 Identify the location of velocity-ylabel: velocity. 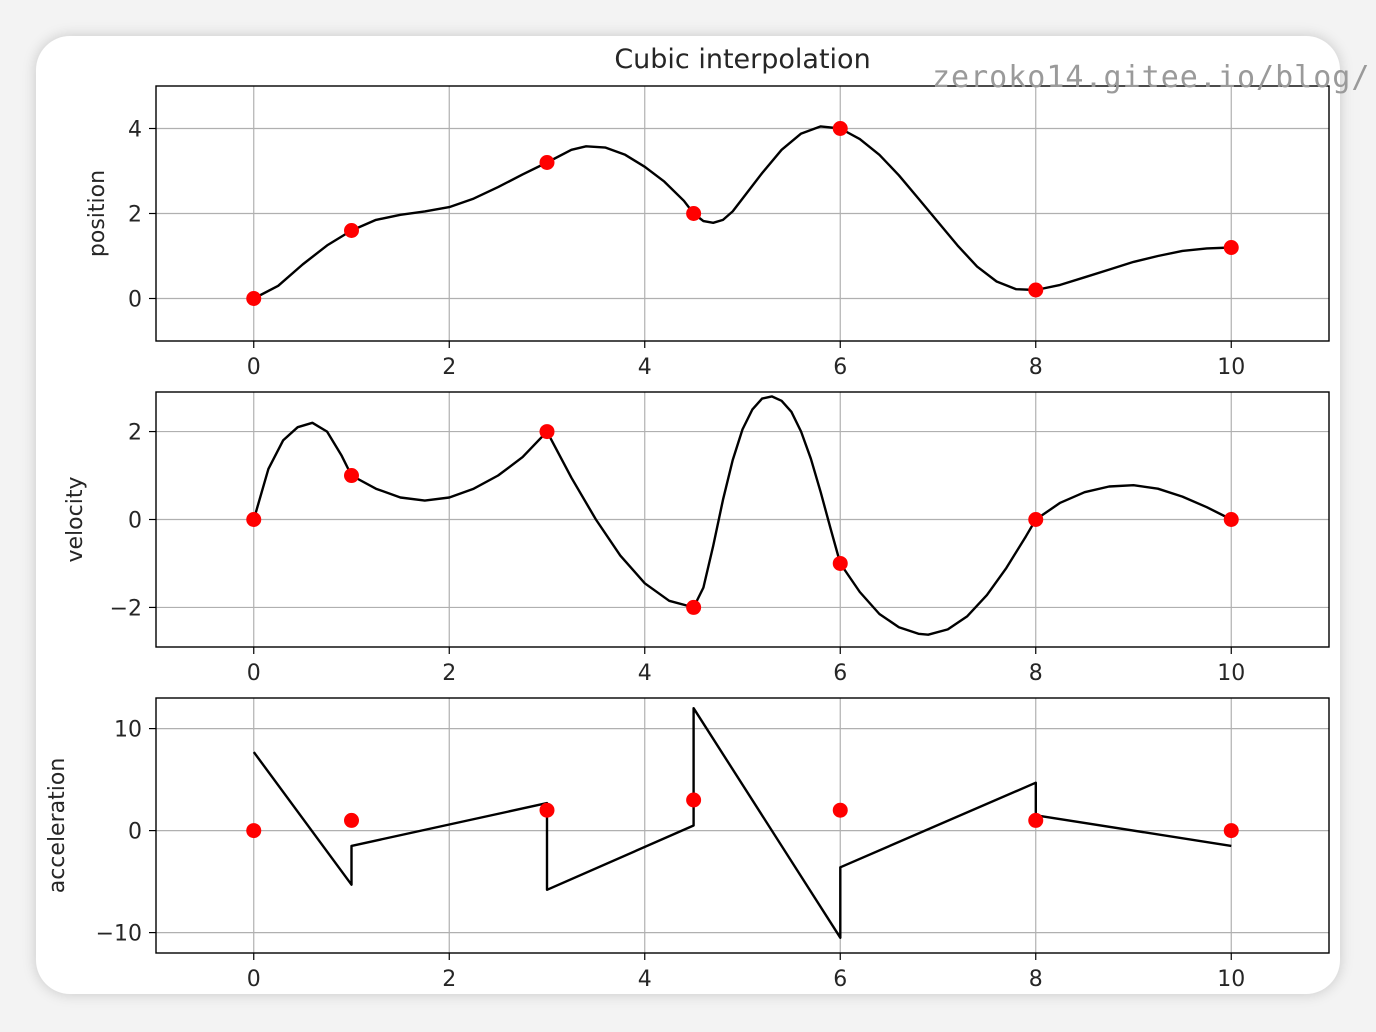
(75, 520).